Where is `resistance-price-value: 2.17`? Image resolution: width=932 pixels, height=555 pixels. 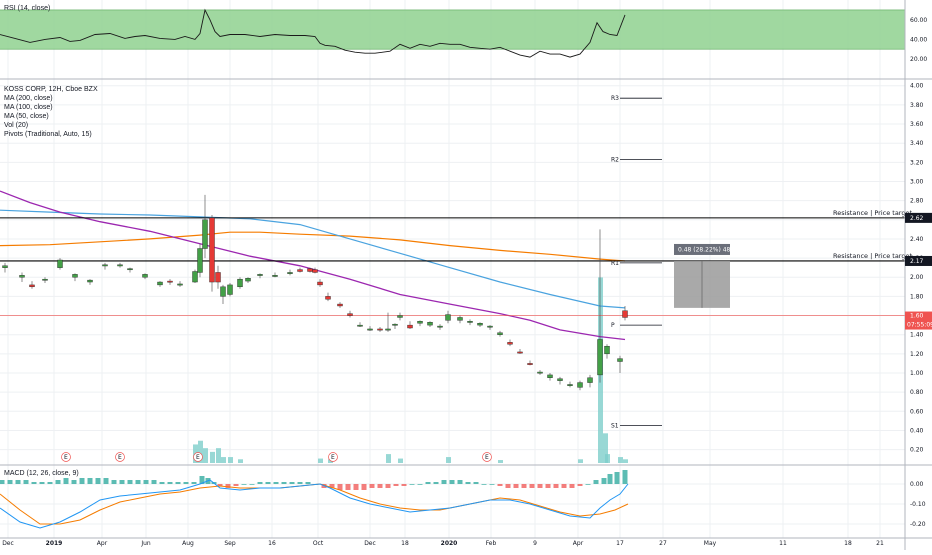 resistance-price-value: 2.17 is located at coordinates (917, 261).